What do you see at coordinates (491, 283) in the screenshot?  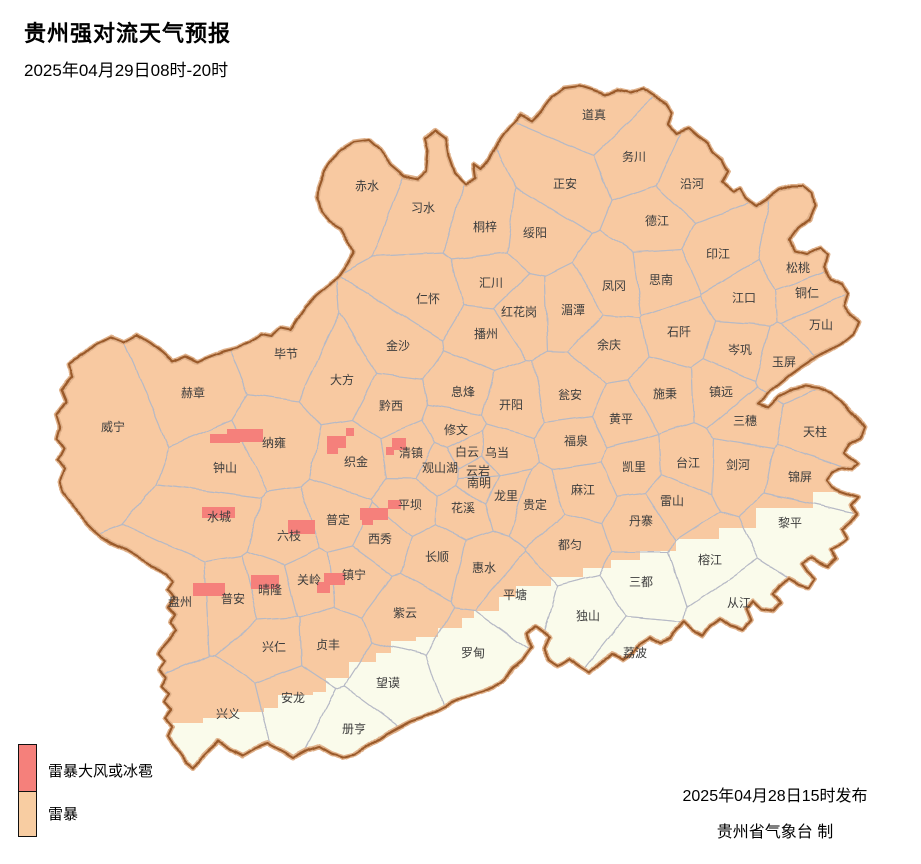 I see `county-label: 汇川` at bounding box center [491, 283].